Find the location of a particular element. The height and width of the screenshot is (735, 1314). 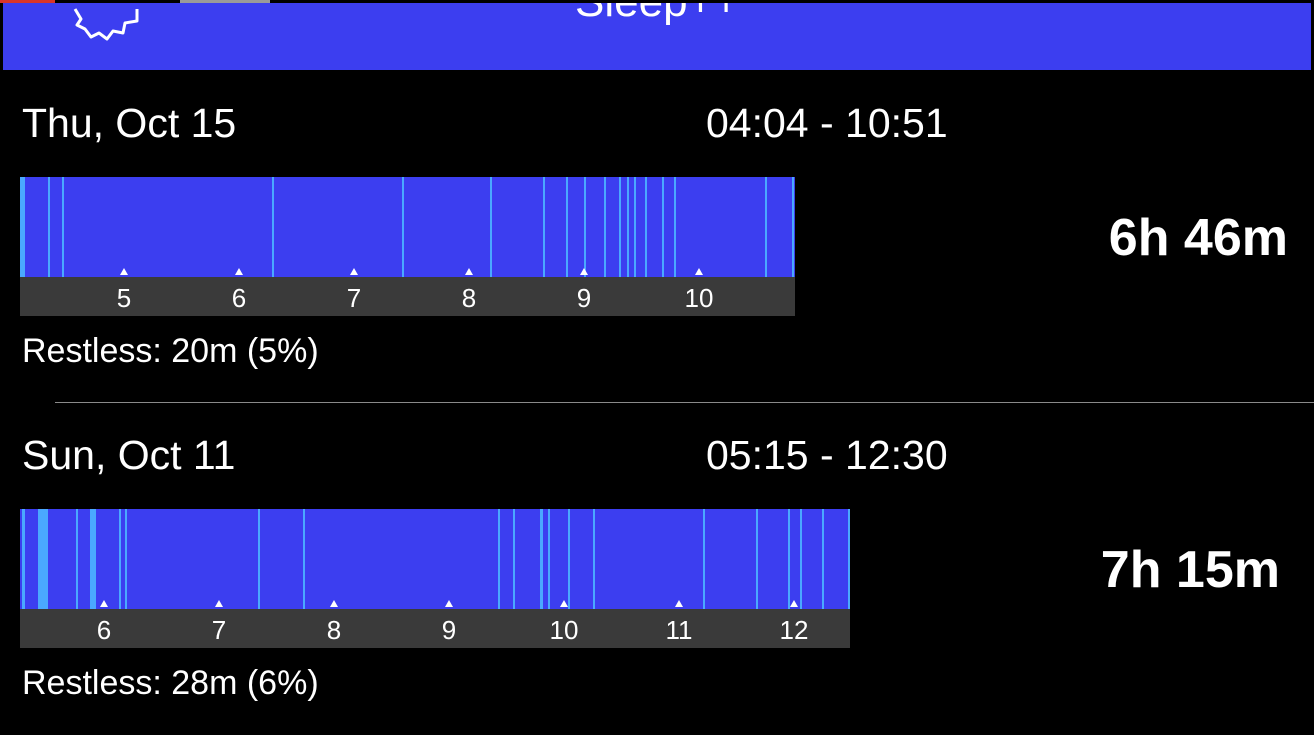

sleep-bar: 6 7 8 9 10 11 12 is located at coordinates (435, 578).